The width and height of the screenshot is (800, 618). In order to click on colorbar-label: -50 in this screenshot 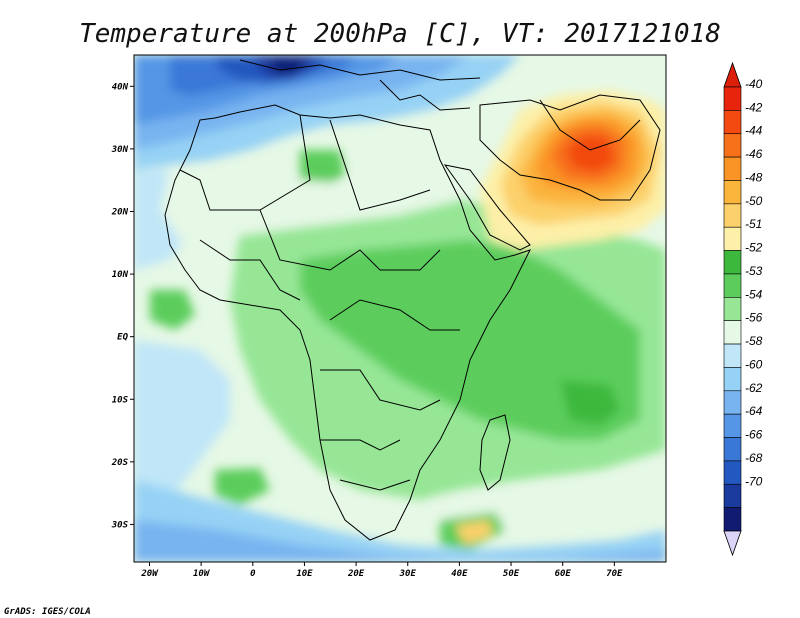, I will do `click(754, 201)`.